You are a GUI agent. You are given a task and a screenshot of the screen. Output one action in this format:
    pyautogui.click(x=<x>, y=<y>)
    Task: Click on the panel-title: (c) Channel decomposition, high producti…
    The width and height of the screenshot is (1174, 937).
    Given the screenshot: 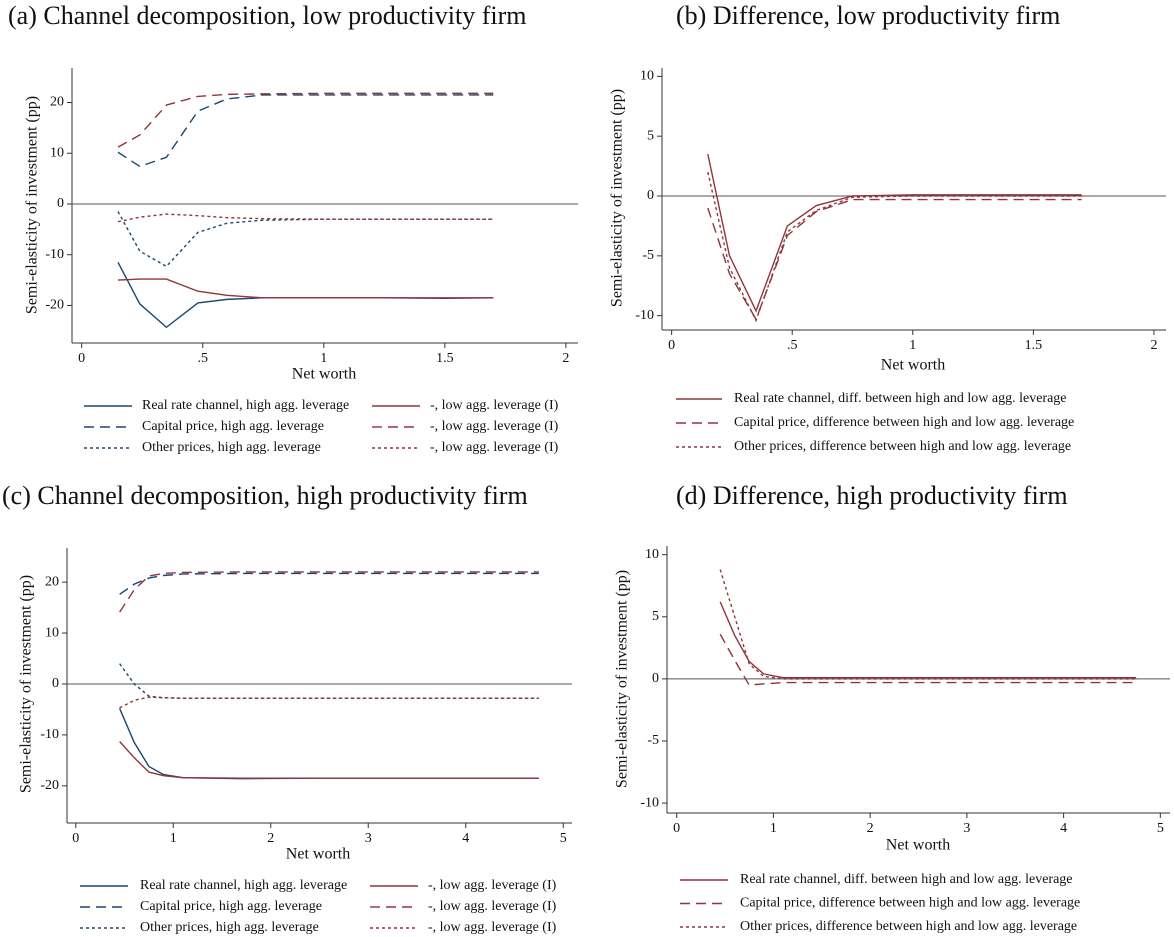 What is the action you would take?
    pyautogui.click(x=265, y=495)
    